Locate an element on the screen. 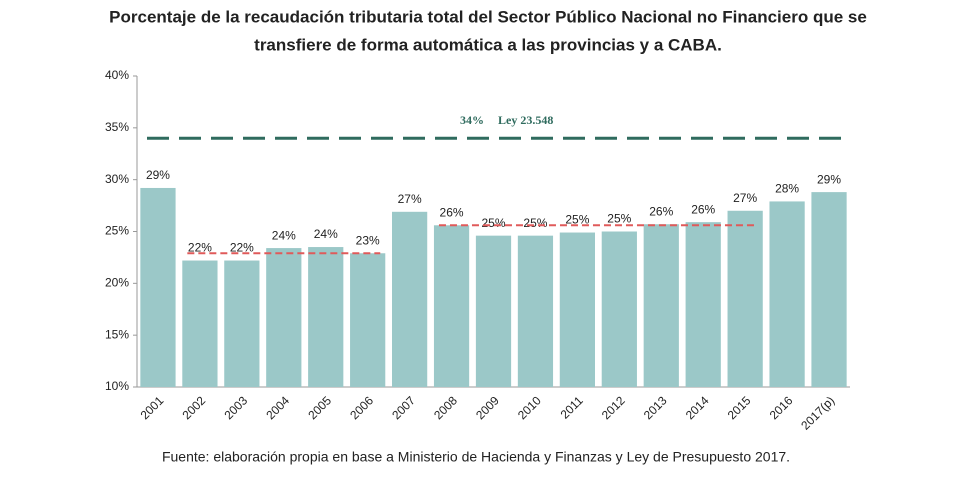 The height and width of the screenshot is (487, 976). x-tick-label: 2009 is located at coordinates (487, 407).